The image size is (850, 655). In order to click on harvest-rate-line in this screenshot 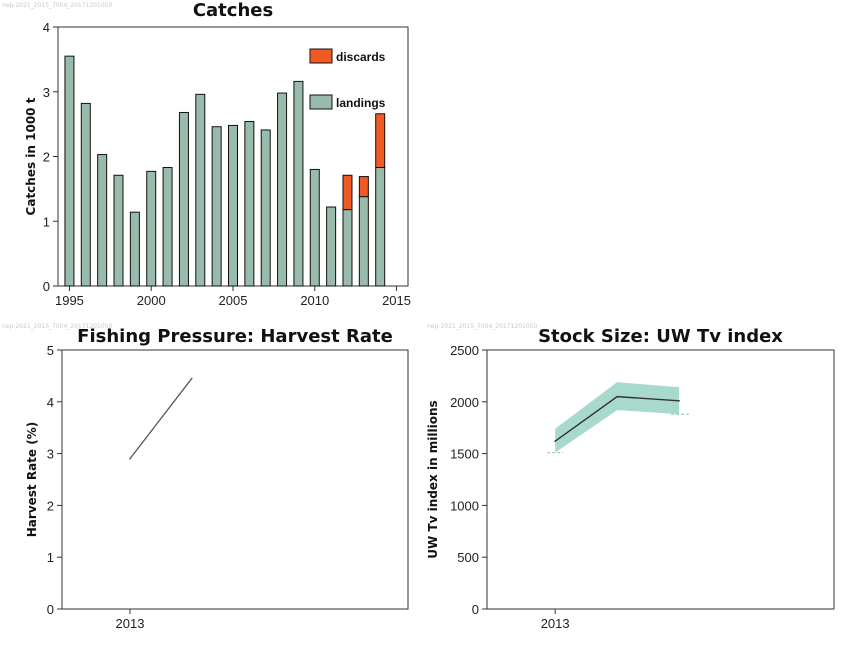, I will do `click(161, 419)`.